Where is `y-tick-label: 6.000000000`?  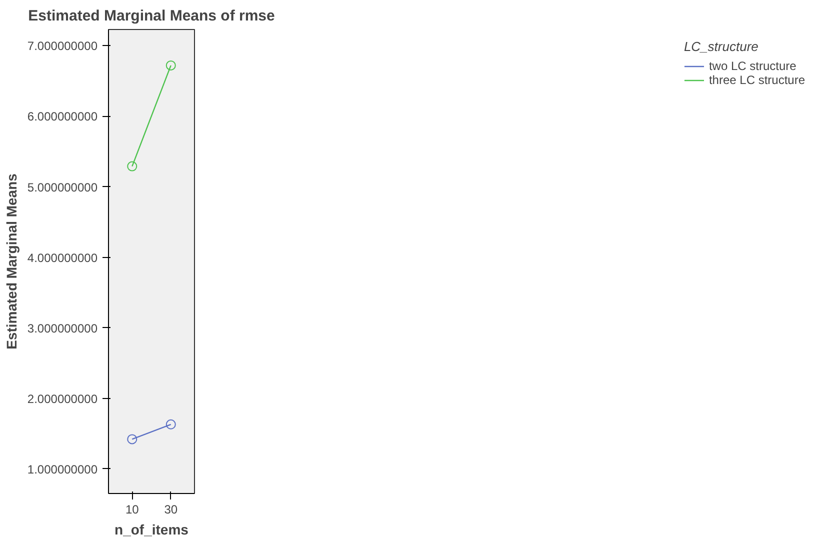
y-tick-label: 6.000000000 is located at coordinates (62, 117).